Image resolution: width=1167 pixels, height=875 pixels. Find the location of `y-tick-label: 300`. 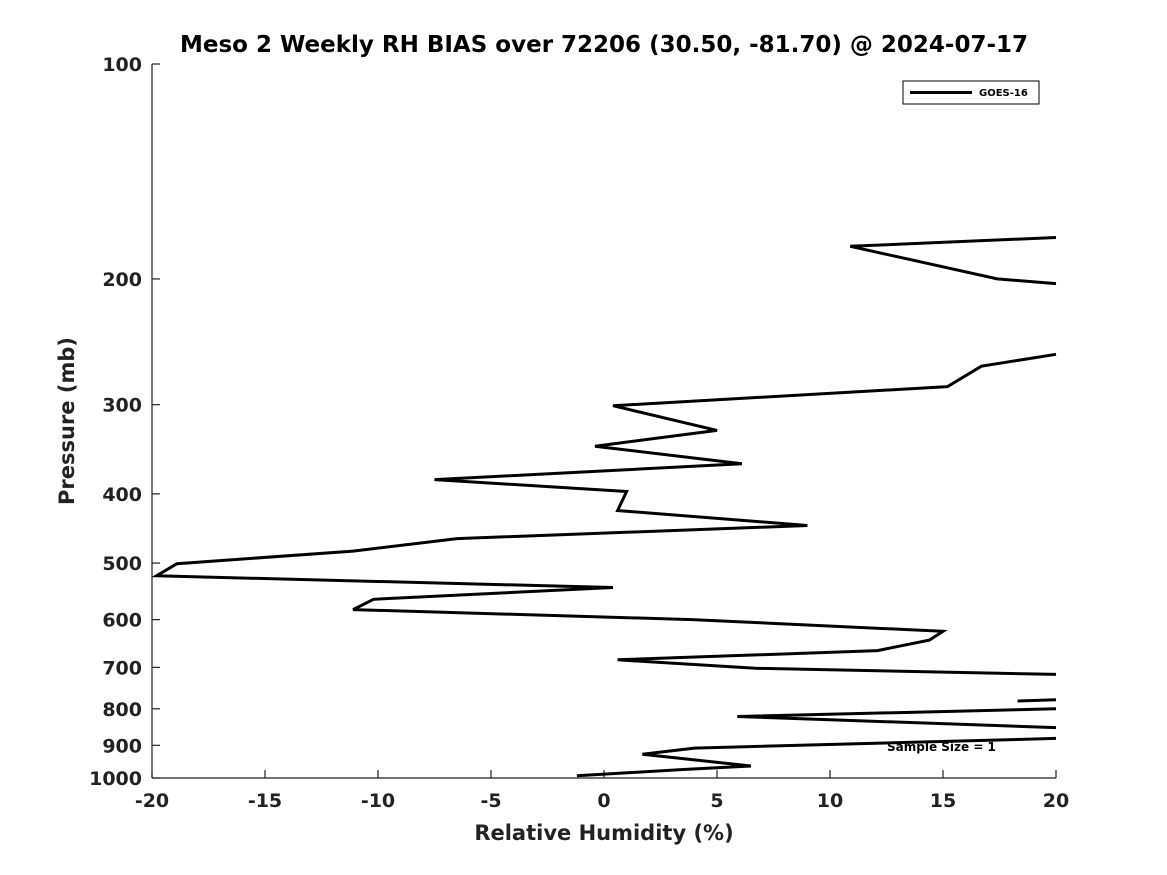

y-tick-label: 300 is located at coordinates (122, 406).